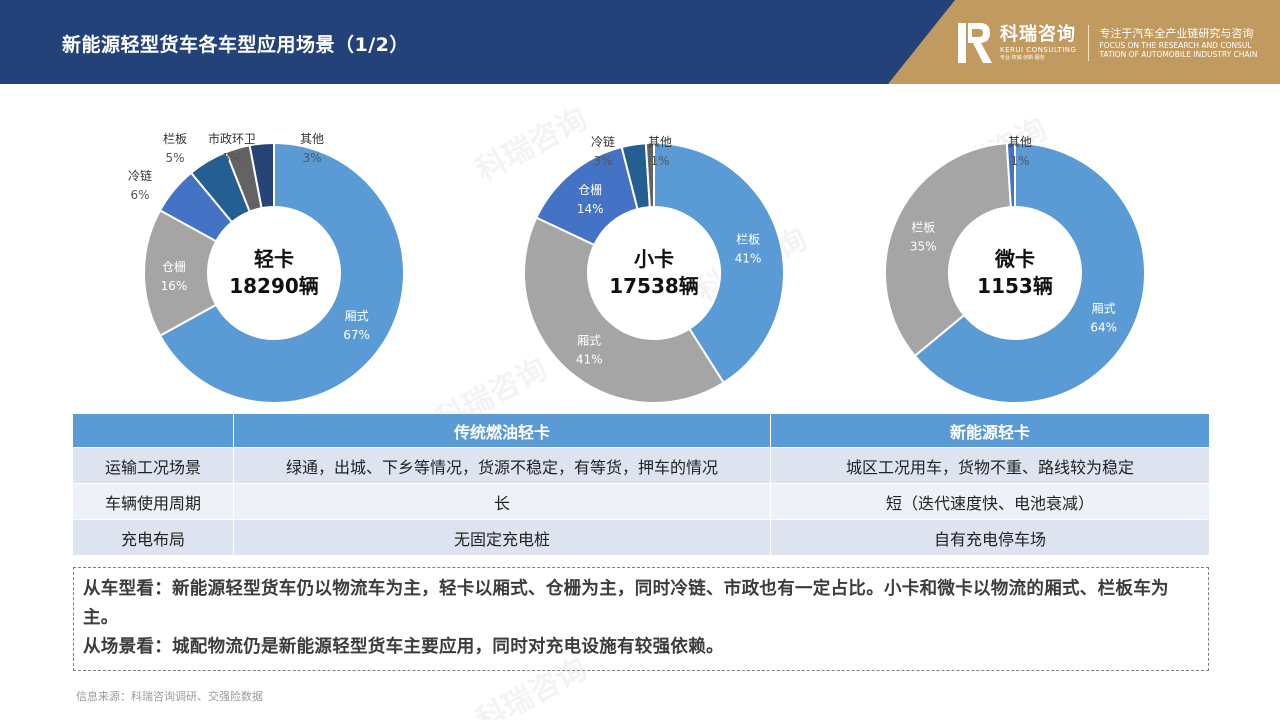 The image size is (1280, 720). What do you see at coordinates (502, 501) in the screenshot?
I see `table-cell: 长` at bounding box center [502, 501].